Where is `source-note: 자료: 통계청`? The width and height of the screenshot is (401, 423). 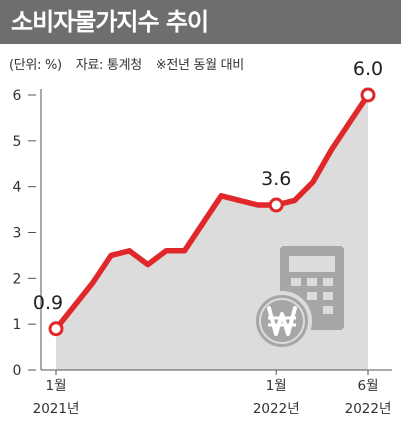
source-note: 자료: 통계청 is located at coordinates (109, 65).